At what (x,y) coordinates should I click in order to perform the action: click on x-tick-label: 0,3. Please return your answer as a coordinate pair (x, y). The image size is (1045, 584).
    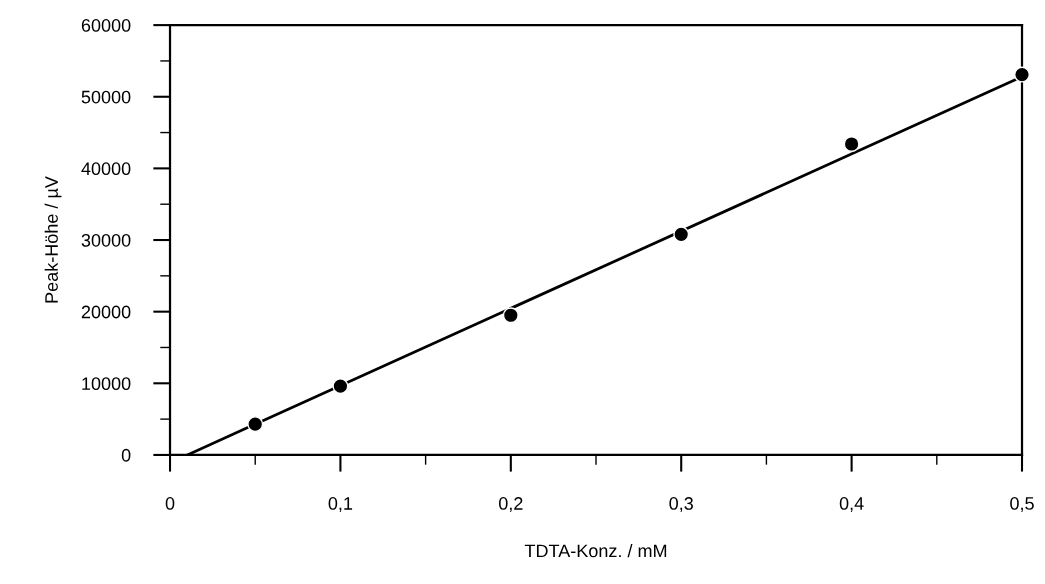
    Looking at the image, I should click on (681, 504).